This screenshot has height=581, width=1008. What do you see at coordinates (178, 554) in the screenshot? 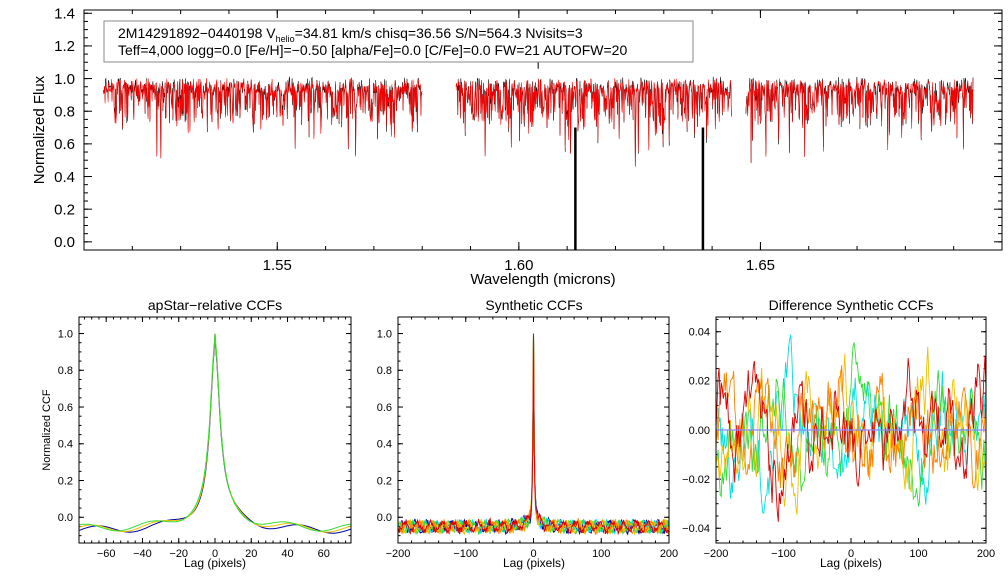
I see `apstar-xtick-label: −20` at bounding box center [178, 554].